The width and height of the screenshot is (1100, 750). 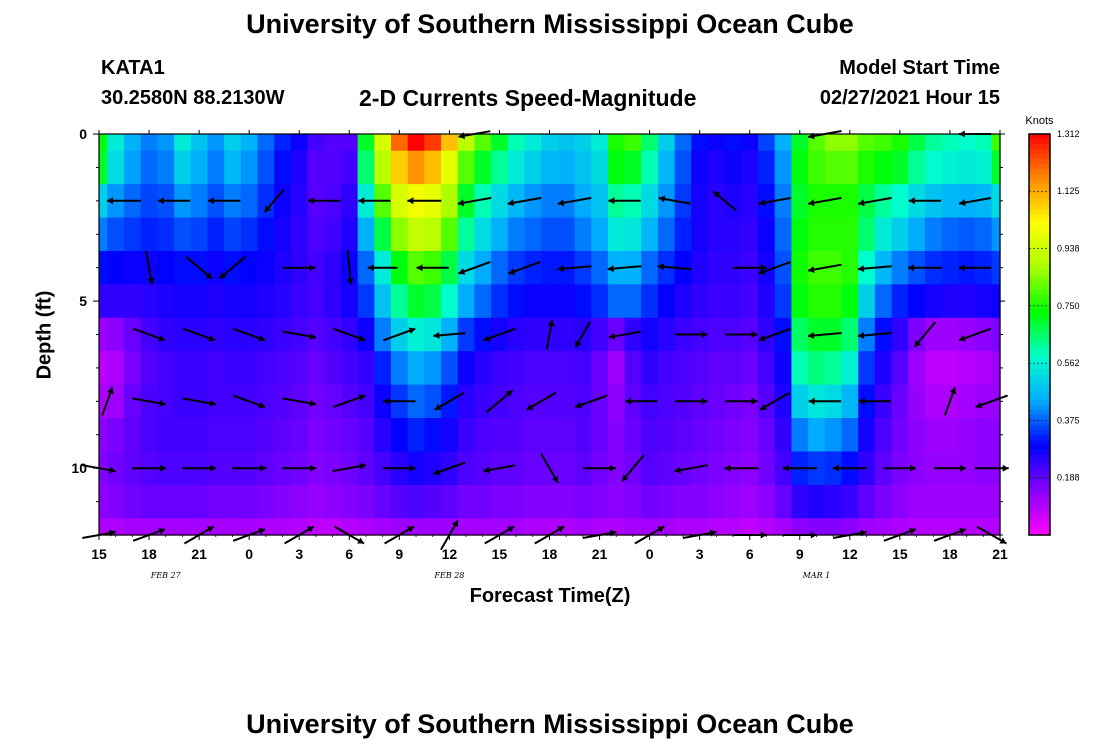 What do you see at coordinates (79, 468) in the screenshot?
I see `y-tick-label: 10` at bounding box center [79, 468].